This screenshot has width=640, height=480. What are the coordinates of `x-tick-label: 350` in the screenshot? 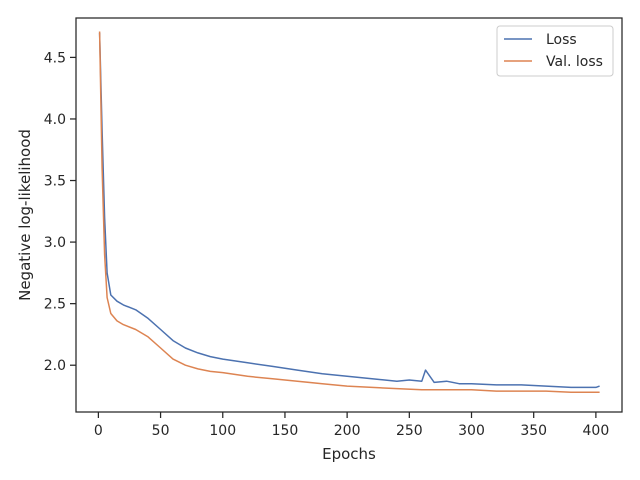 It's located at (533, 431).